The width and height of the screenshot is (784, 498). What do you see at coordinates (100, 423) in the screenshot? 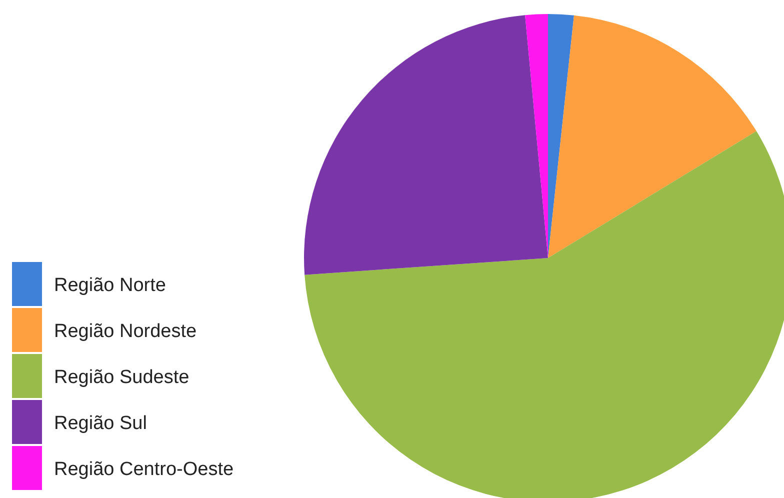
I see `legend-label: Região Sul` at bounding box center [100, 423].